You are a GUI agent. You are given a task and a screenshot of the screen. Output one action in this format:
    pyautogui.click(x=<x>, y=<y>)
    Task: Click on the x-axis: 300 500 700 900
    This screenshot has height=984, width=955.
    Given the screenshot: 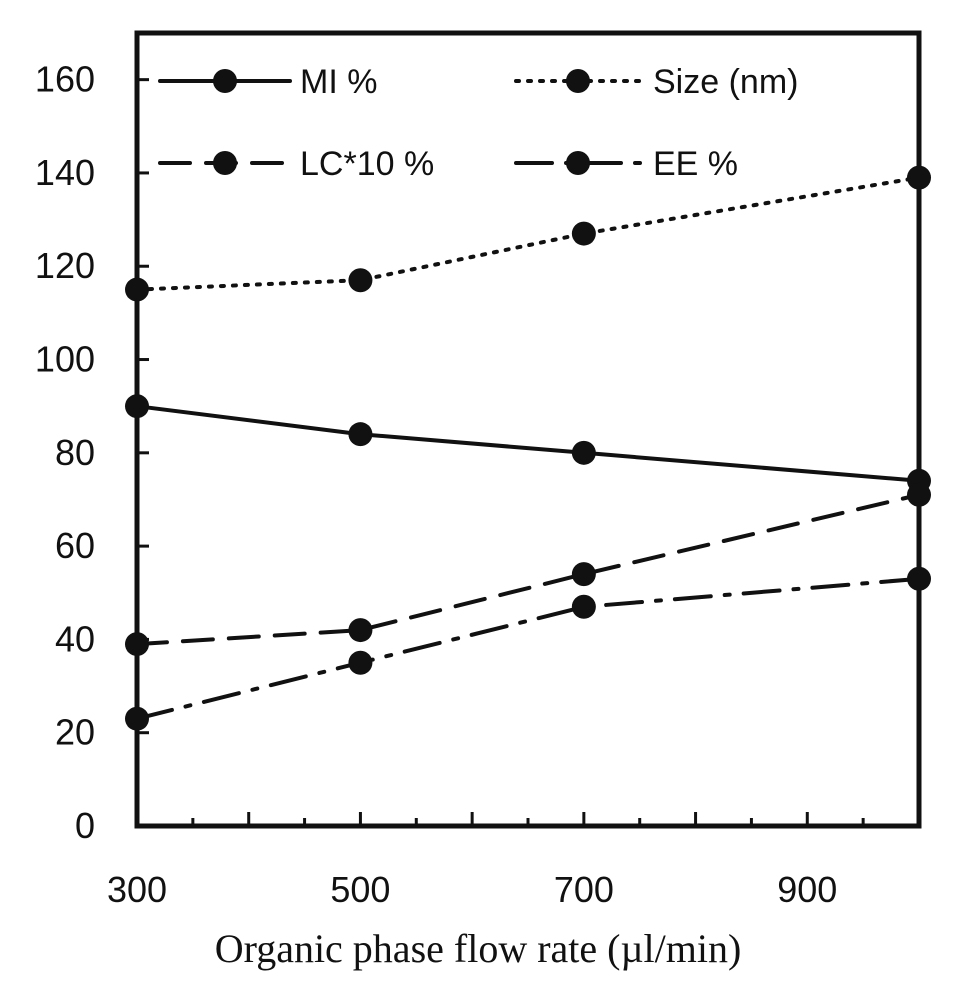 What is the action you would take?
    pyautogui.click(x=486, y=861)
    